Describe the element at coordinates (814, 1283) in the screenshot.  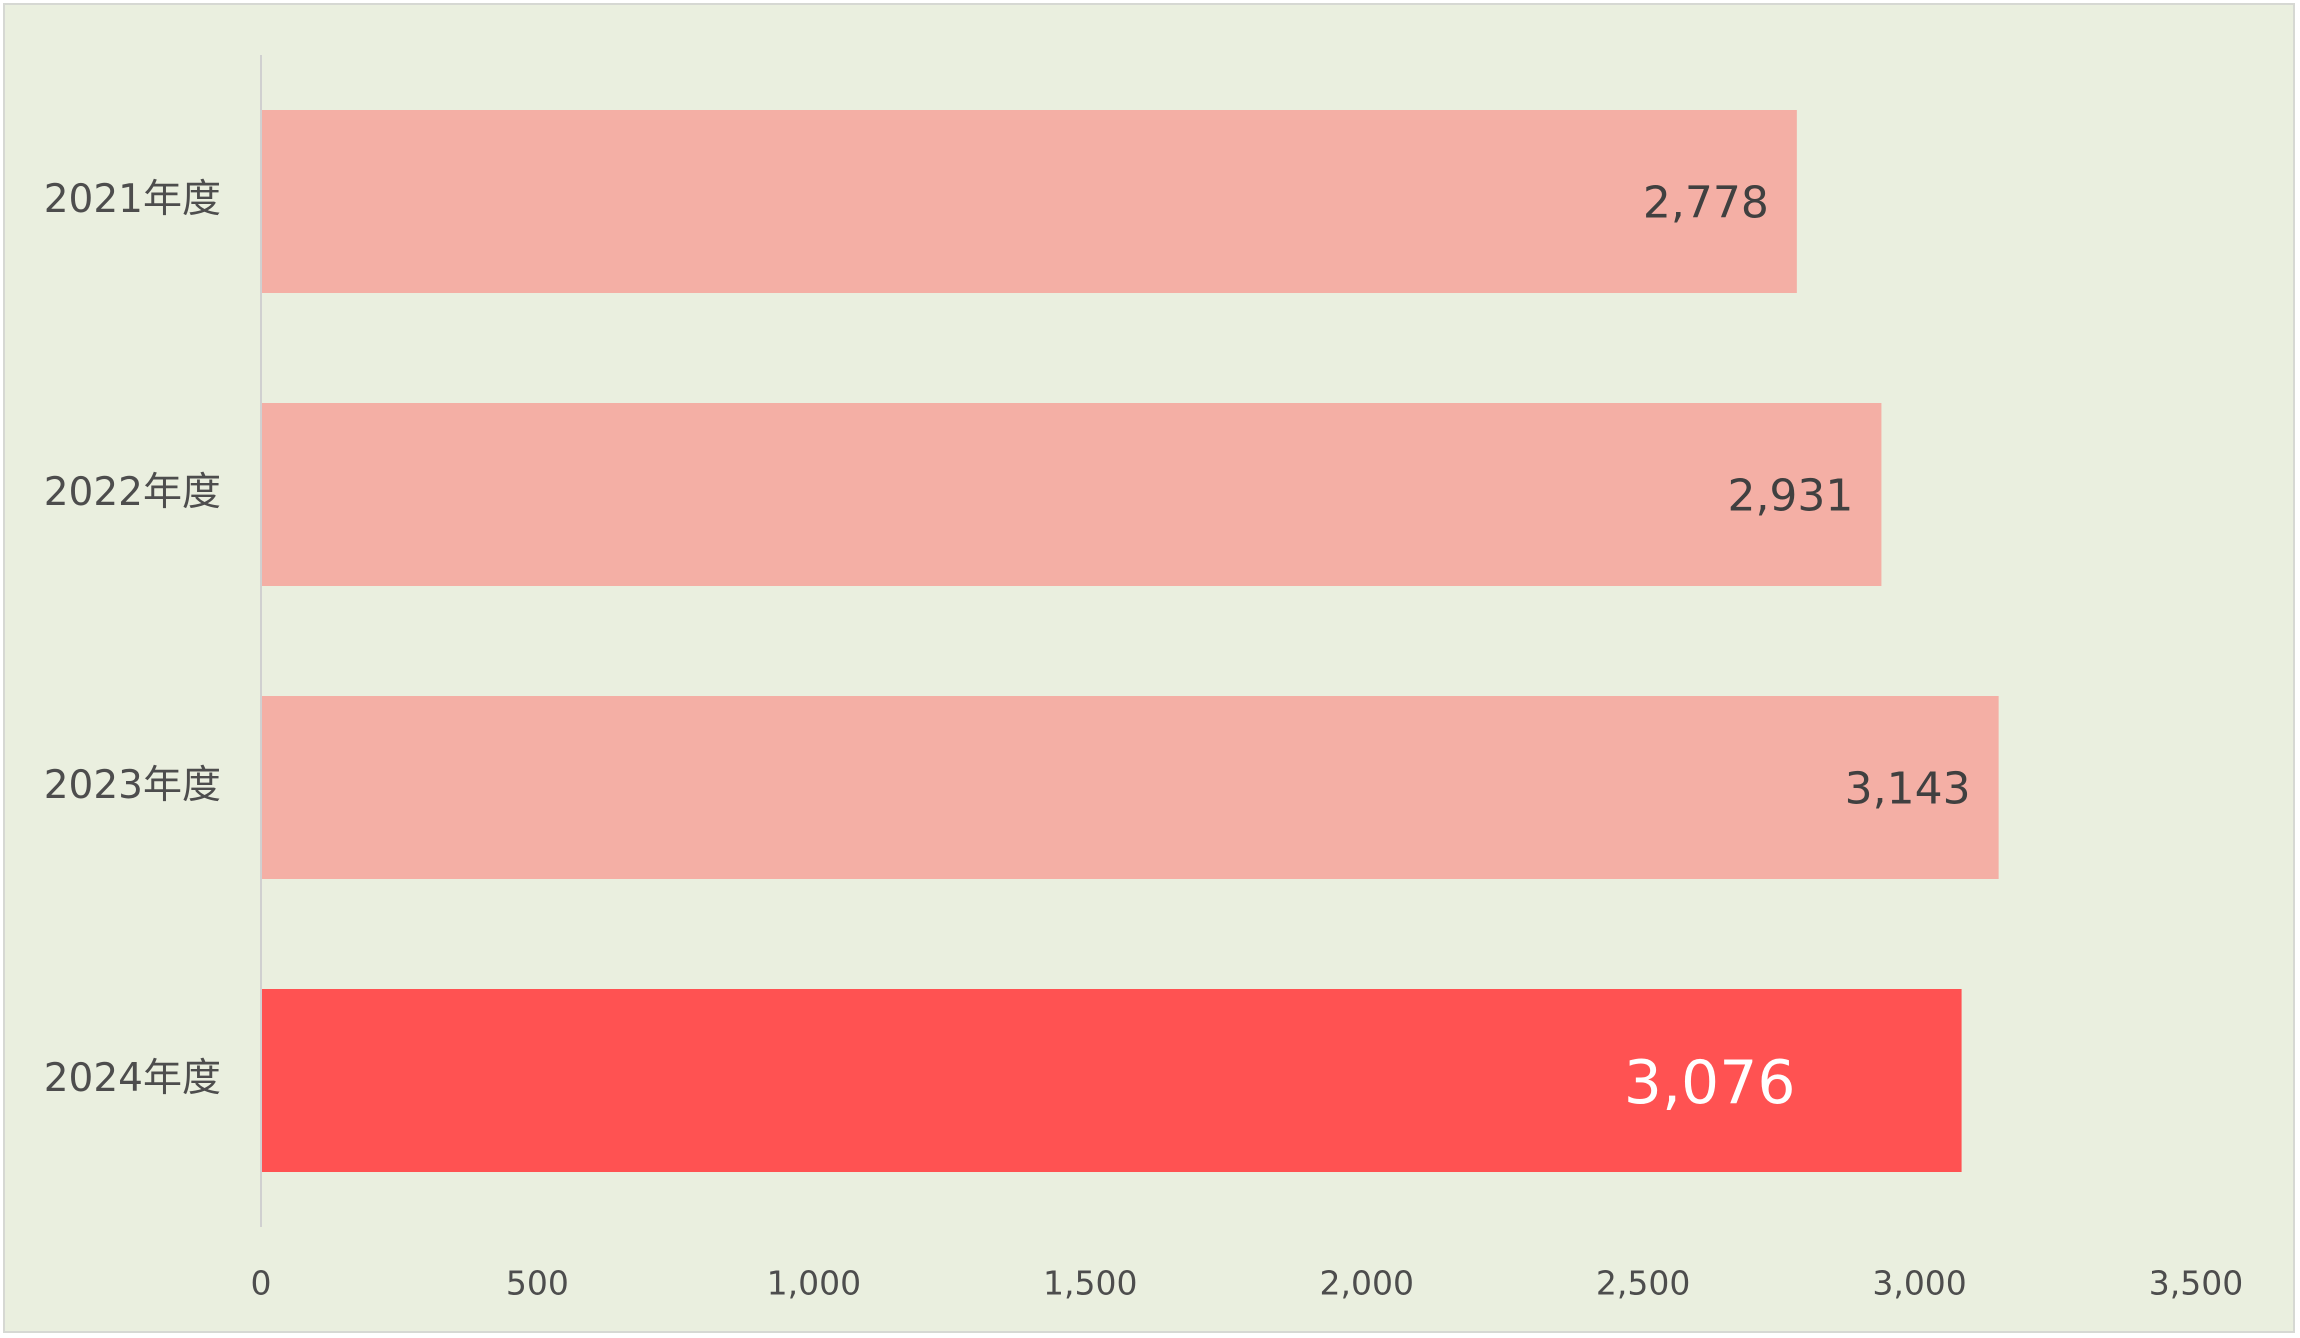
I see `x-tick-label: 1,000` at that location.